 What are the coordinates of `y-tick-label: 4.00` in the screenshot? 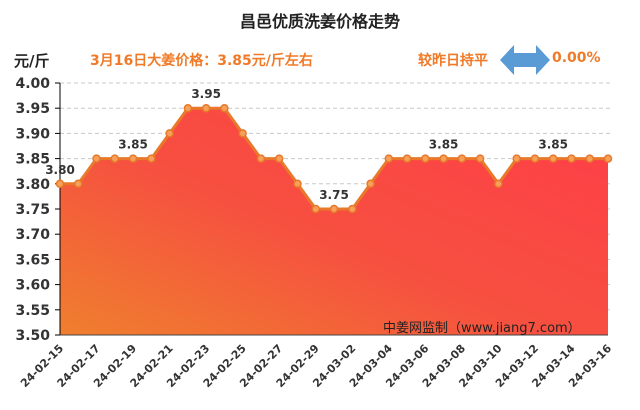 It's located at (32, 84).